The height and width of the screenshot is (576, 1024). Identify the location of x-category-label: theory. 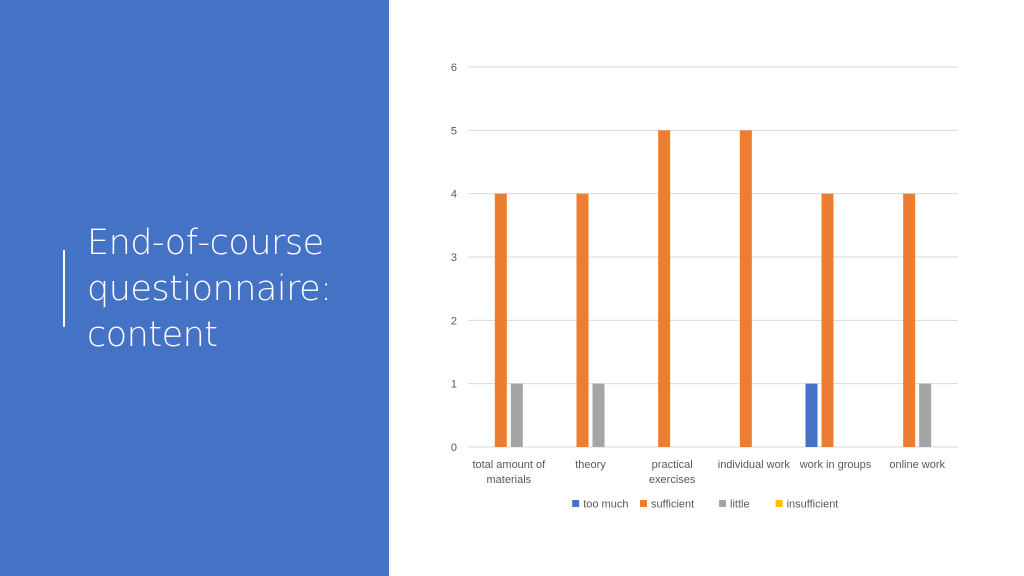
(590, 465).